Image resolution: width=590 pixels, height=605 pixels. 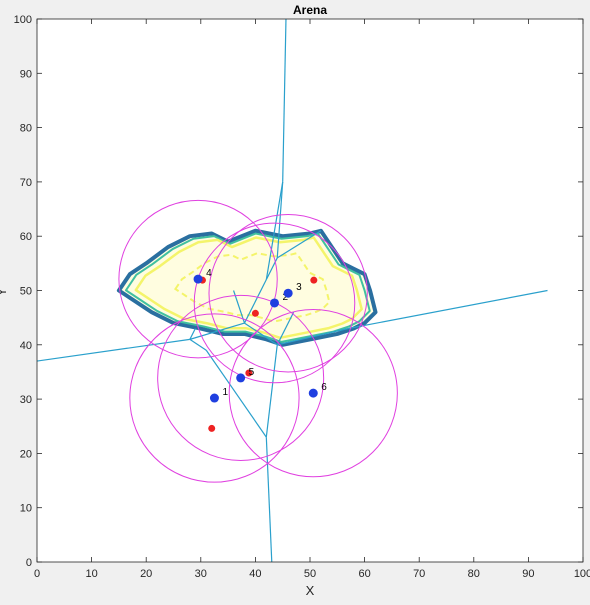 I want to click on x-tick-label: 60, so click(x=364, y=574).